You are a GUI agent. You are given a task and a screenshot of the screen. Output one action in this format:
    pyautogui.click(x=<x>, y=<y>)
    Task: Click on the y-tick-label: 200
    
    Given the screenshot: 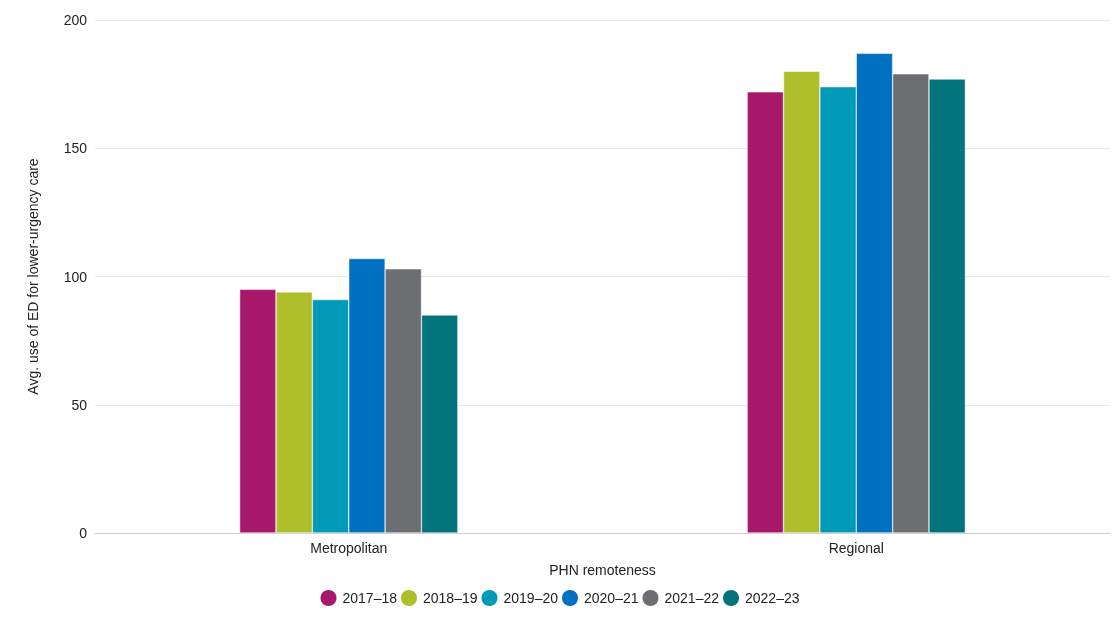 What is the action you would take?
    pyautogui.click(x=75, y=20)
    